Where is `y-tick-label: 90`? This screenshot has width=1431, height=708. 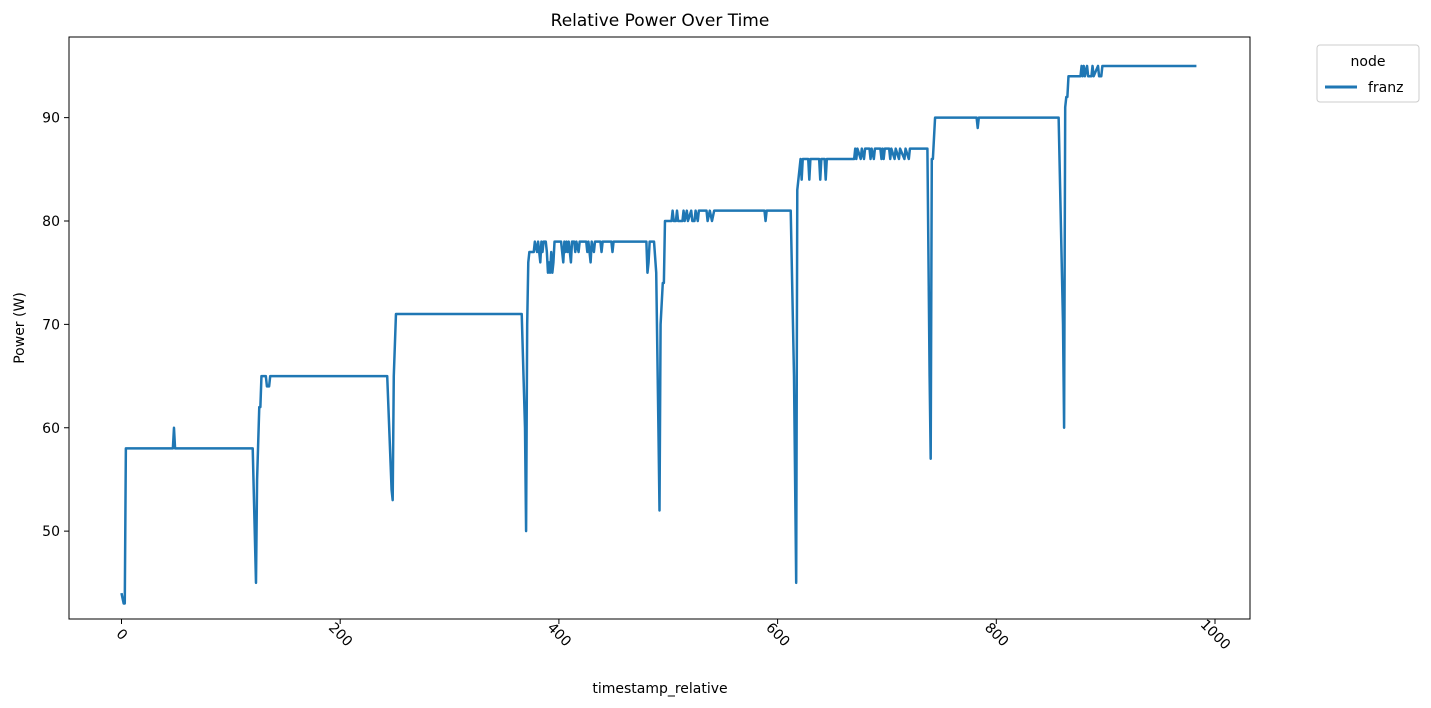
y-tick-label: 90 is located at coordinates (51, 119).